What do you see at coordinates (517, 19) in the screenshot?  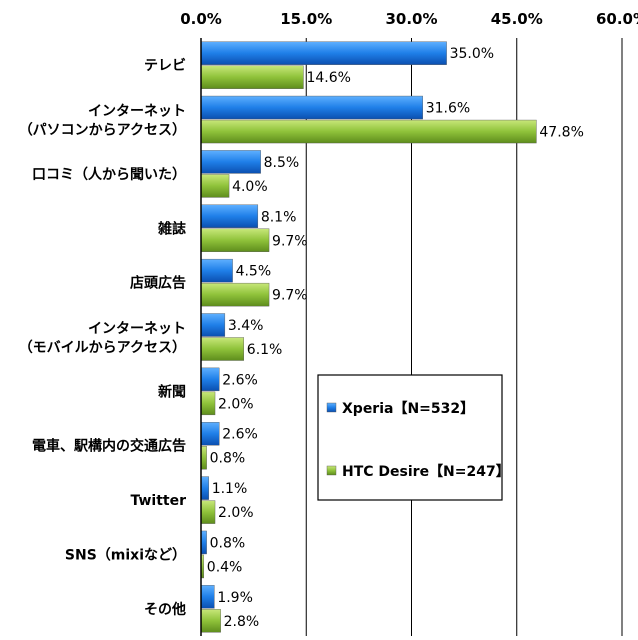 I see `tick-label: 45.0%` at bounding box center [517, 19].